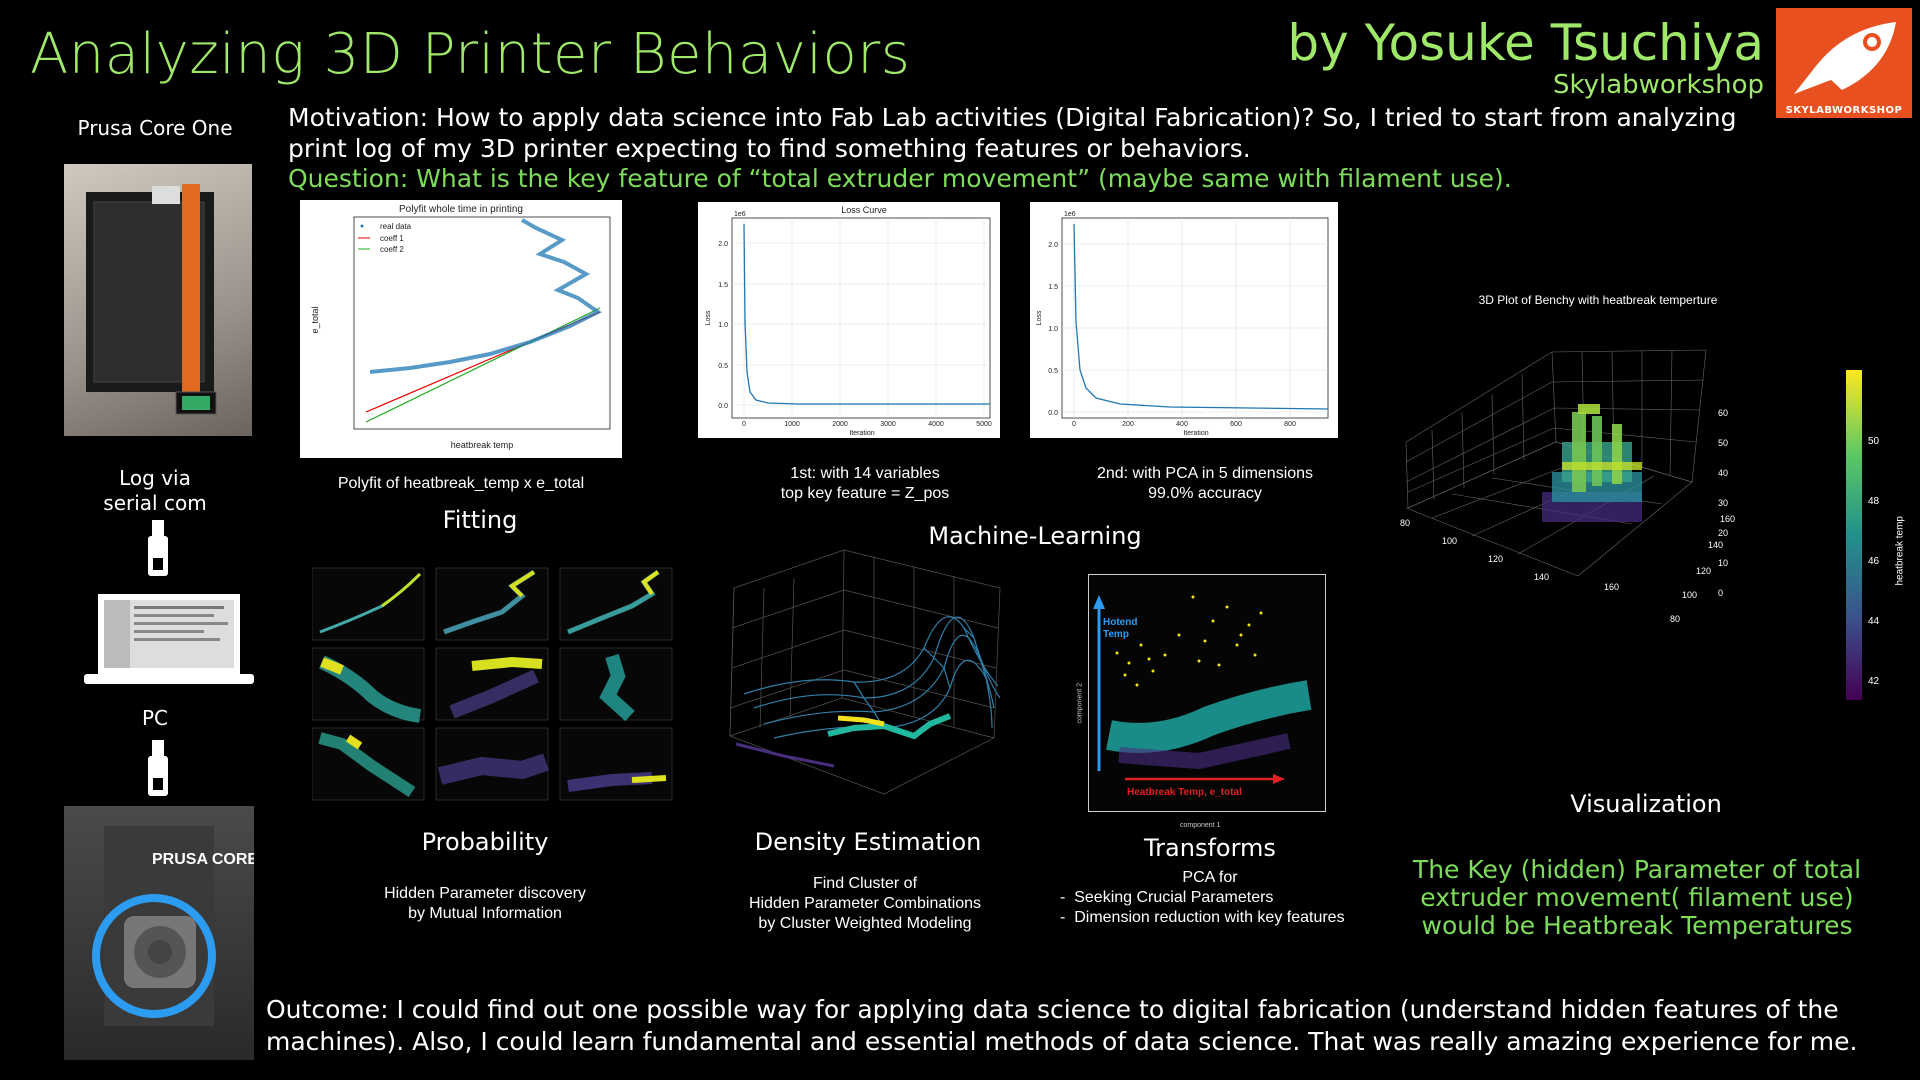 Image resolution: width=1920 pixels, height=1080 pixels. Describe the element at coordinates (1675, 619) in the screenshot. I see `viz-ytick: 80` at that location.